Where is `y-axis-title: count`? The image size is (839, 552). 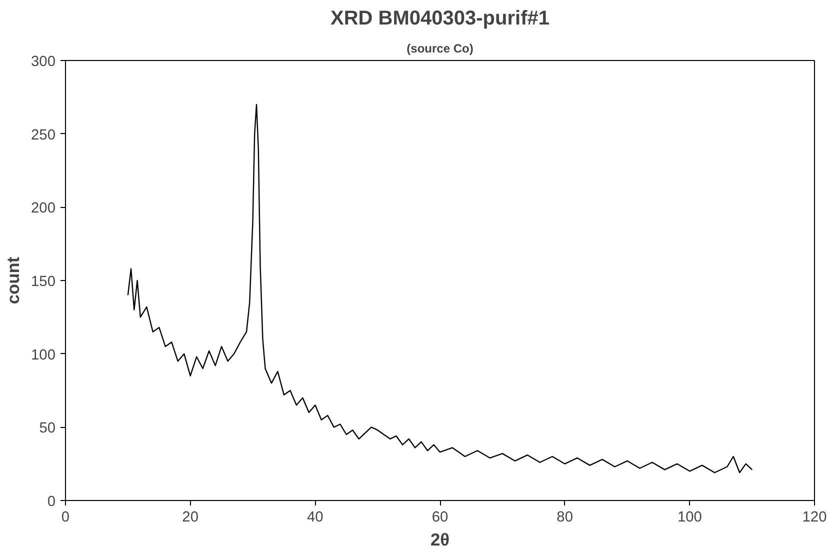 y-axis-title: count is located at coordinates (13, 280).